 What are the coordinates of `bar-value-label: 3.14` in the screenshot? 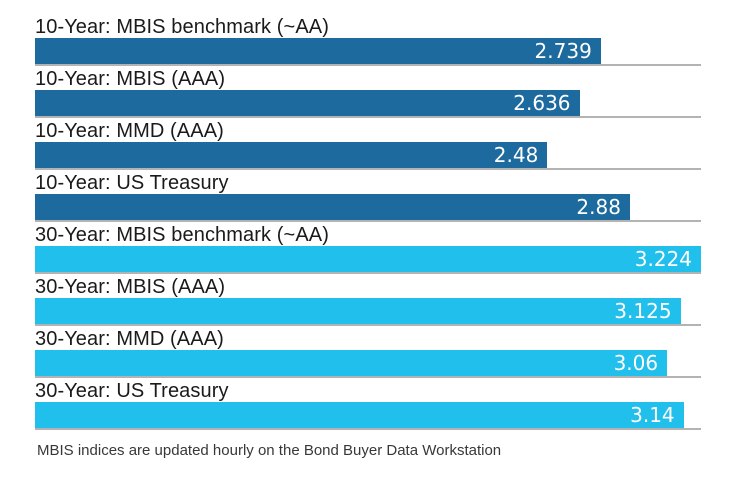 It's located at (652, 415).